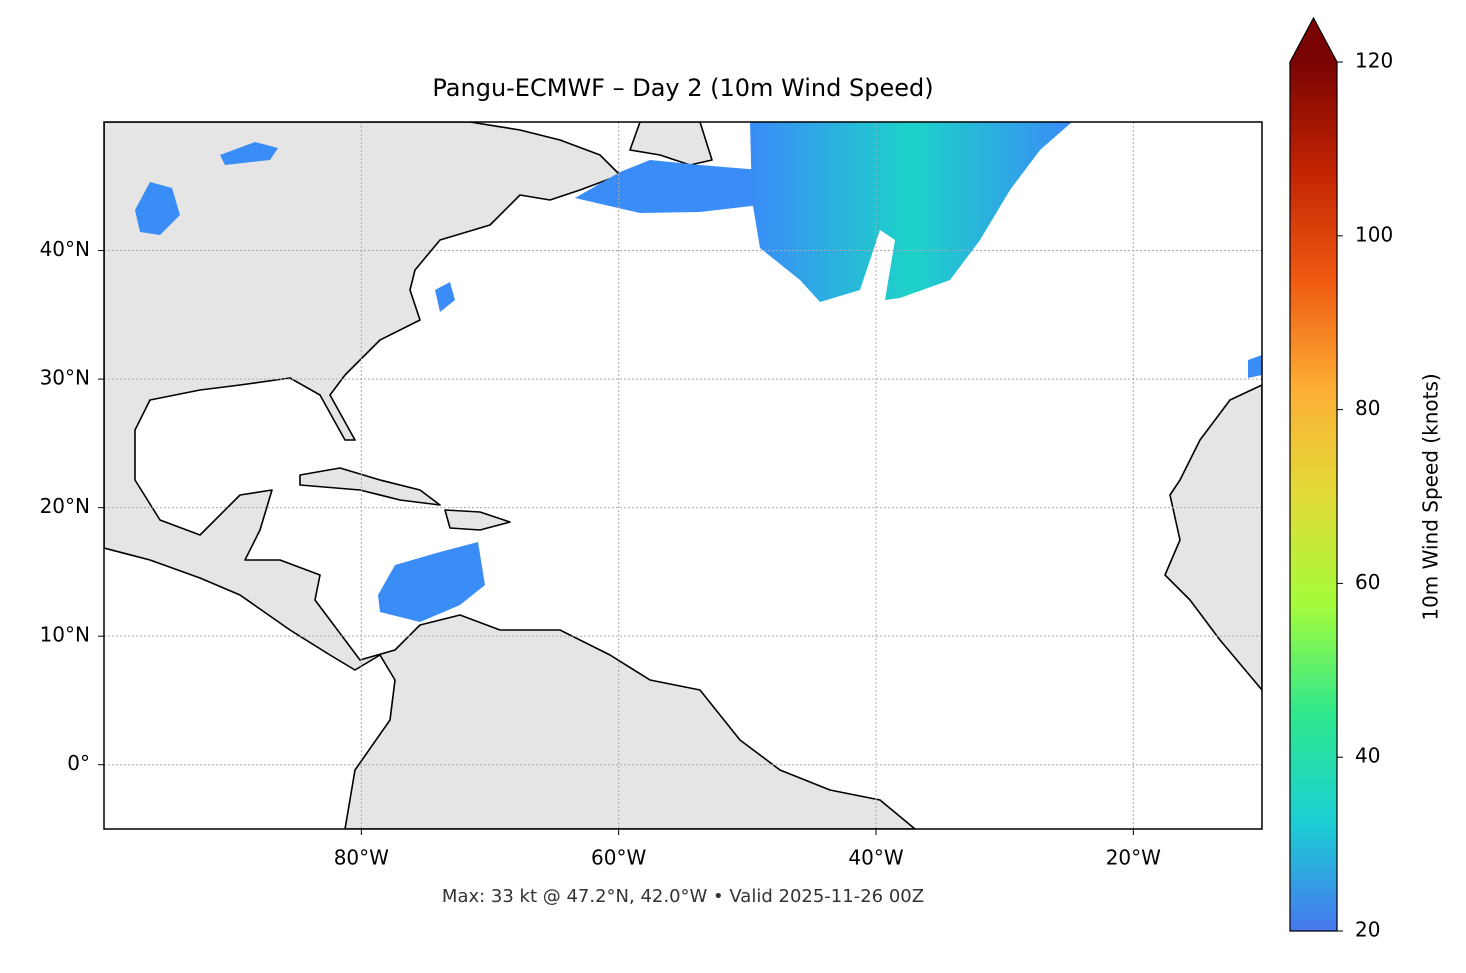 The width and height of the screenshot is (1466, 973). I want to click on colorbar-tick-label: 60, so click(1367, 582).